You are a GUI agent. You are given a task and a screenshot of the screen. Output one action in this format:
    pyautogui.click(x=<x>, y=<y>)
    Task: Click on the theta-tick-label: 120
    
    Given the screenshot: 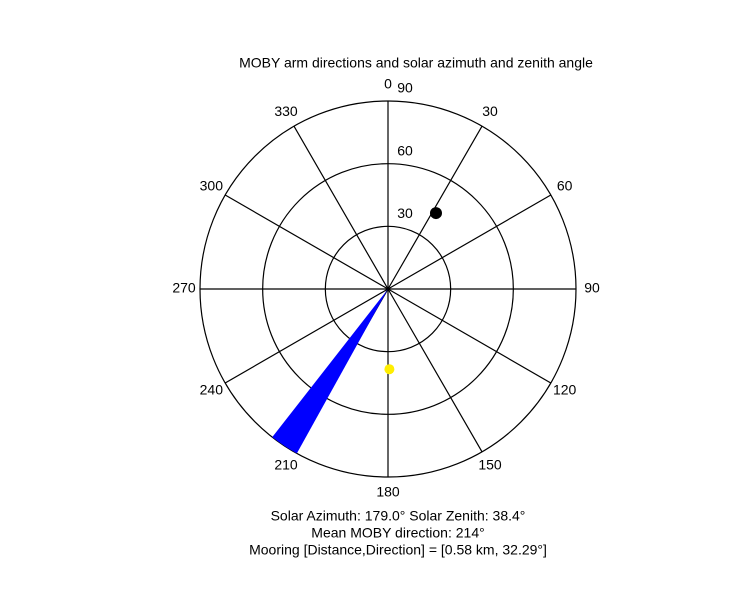 What is the action you would take?
    pyautogui.click(x=565, y=390)
    